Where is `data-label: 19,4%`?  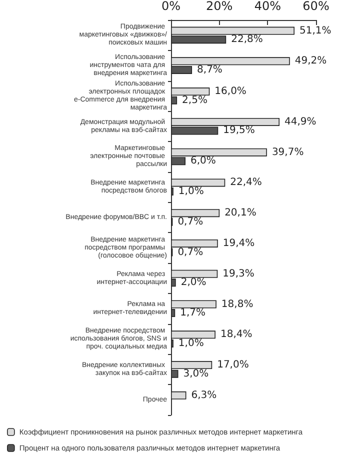 data-label: 19,4% is located at coordinates (238, 243).